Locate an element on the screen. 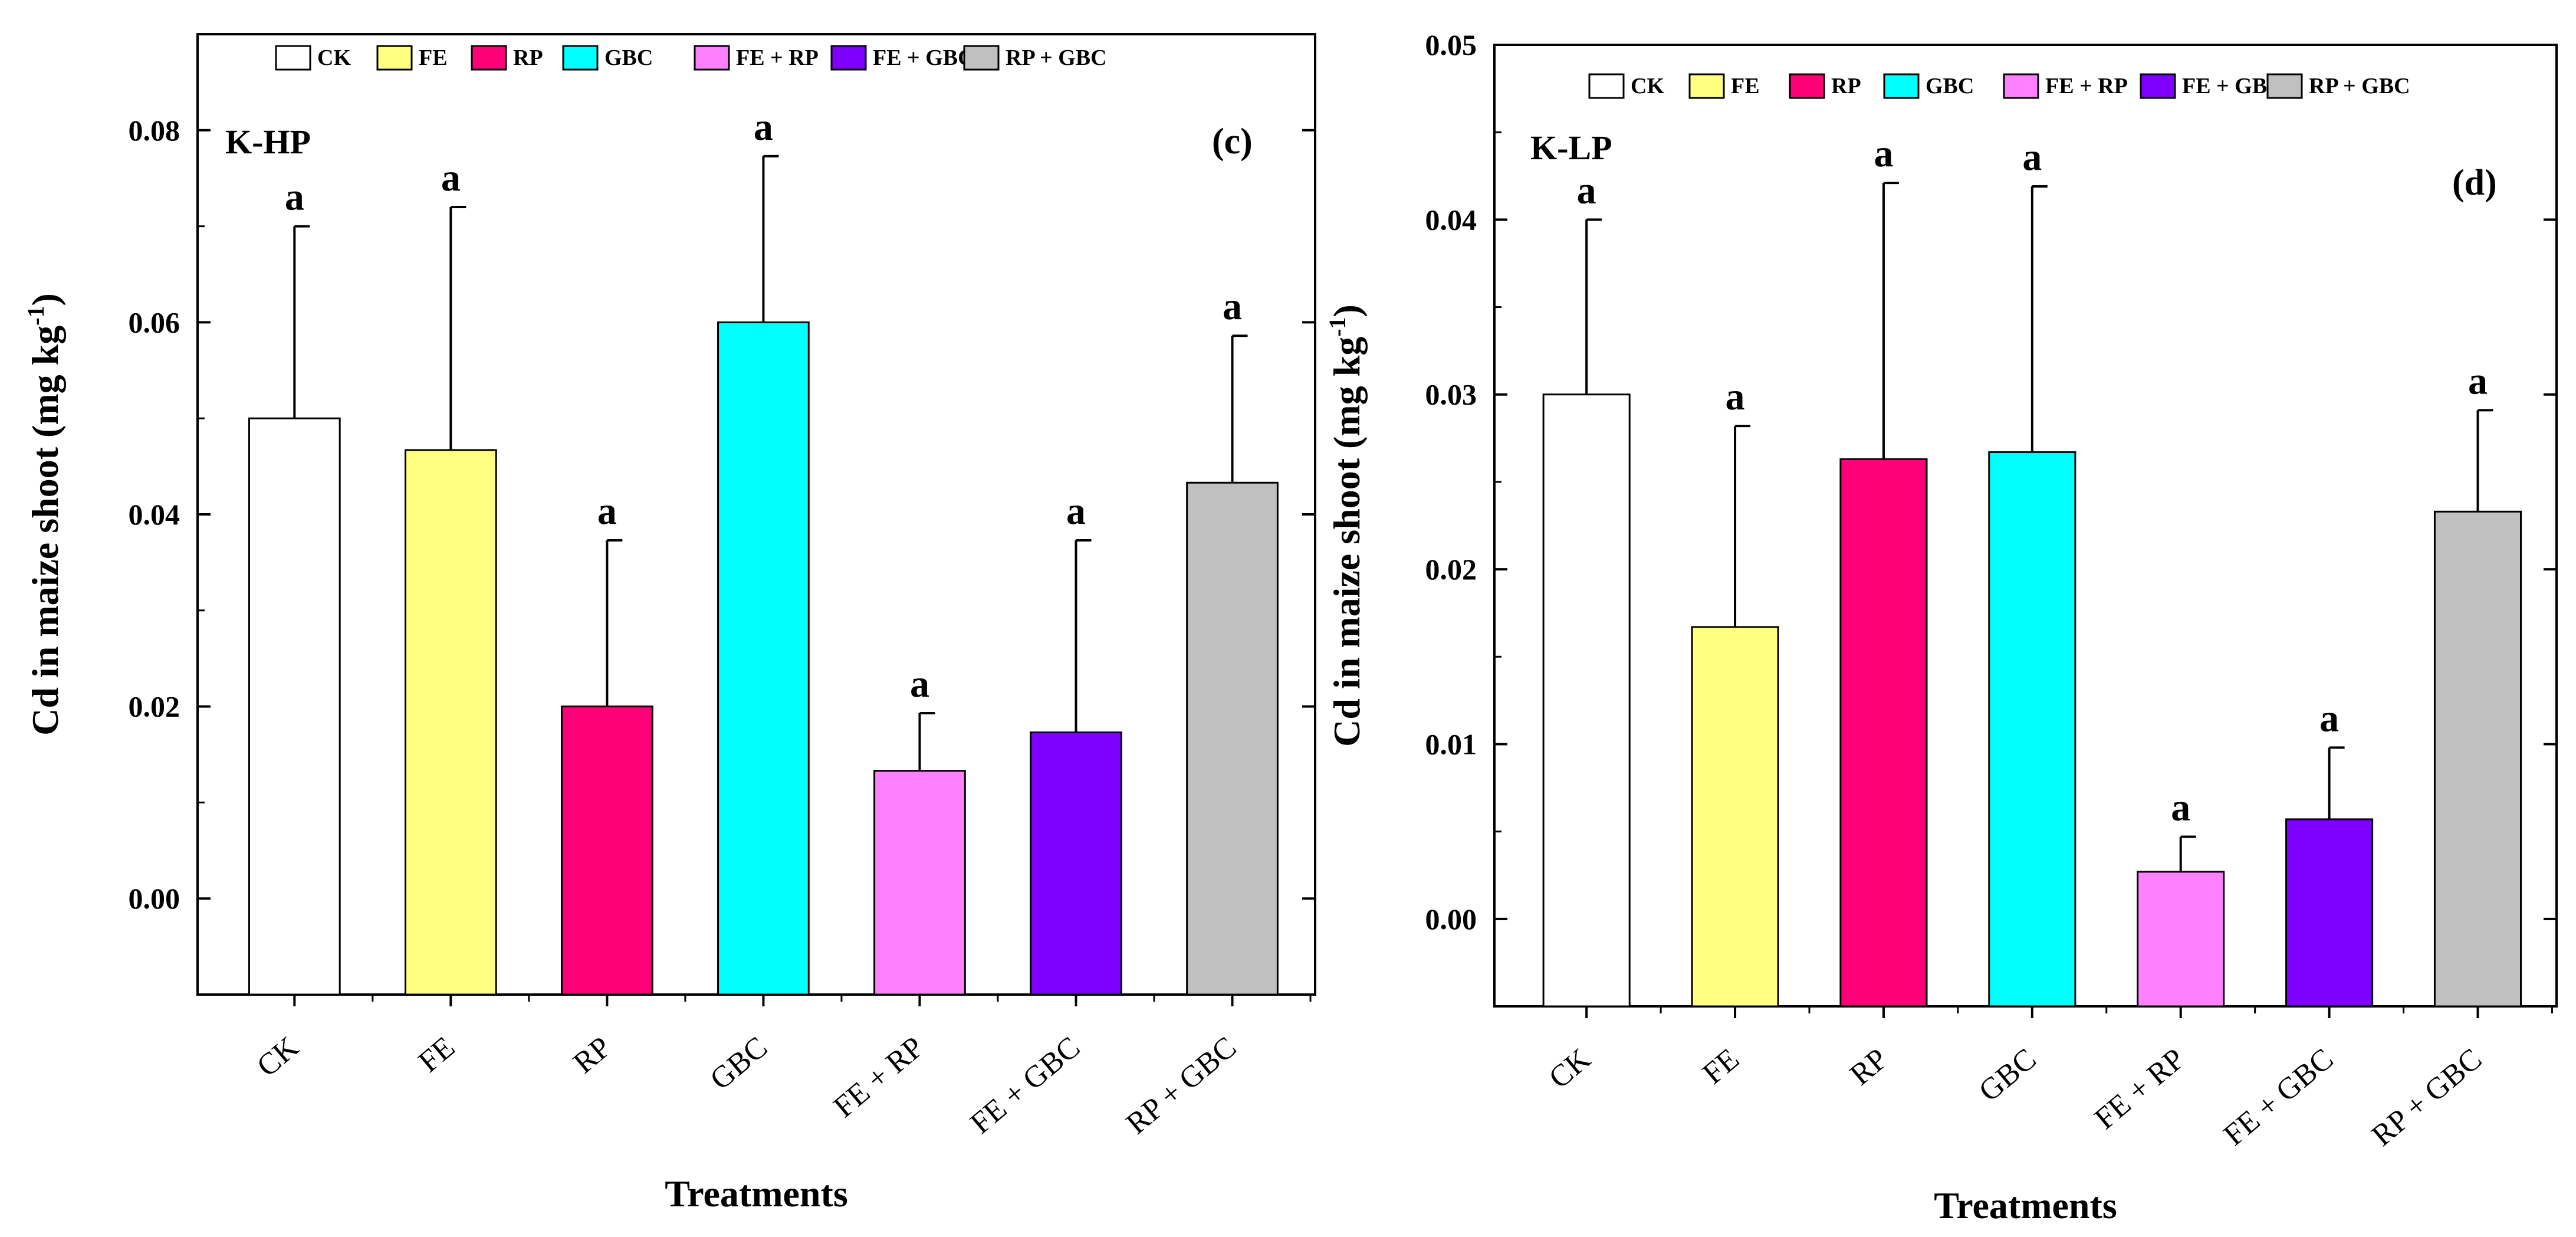 The width and height of the screenshot is (2576, 1237). panel-title: K-LP is located at coordinates (1571, 148).